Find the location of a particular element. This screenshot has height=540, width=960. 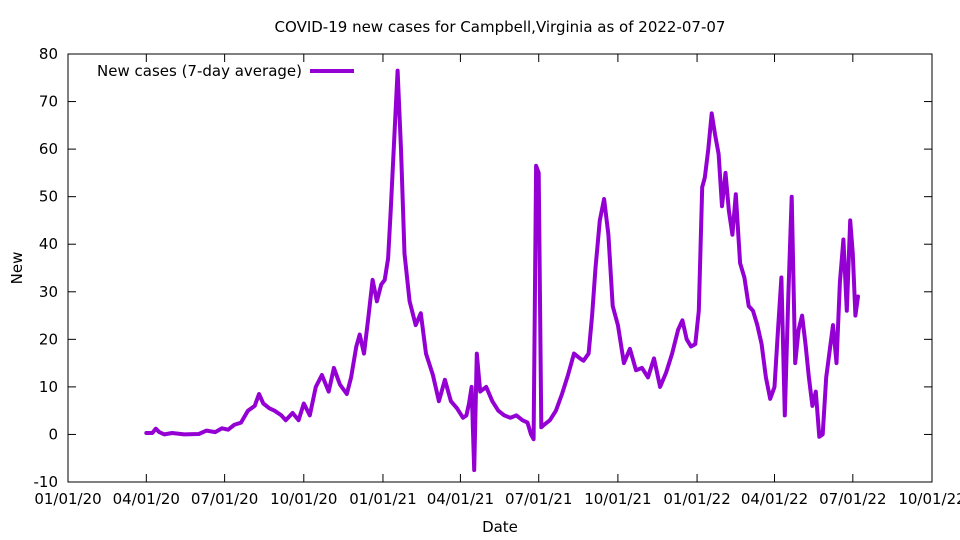

x-tick-label: 07/01/22 is located at coordinates (852, 499).